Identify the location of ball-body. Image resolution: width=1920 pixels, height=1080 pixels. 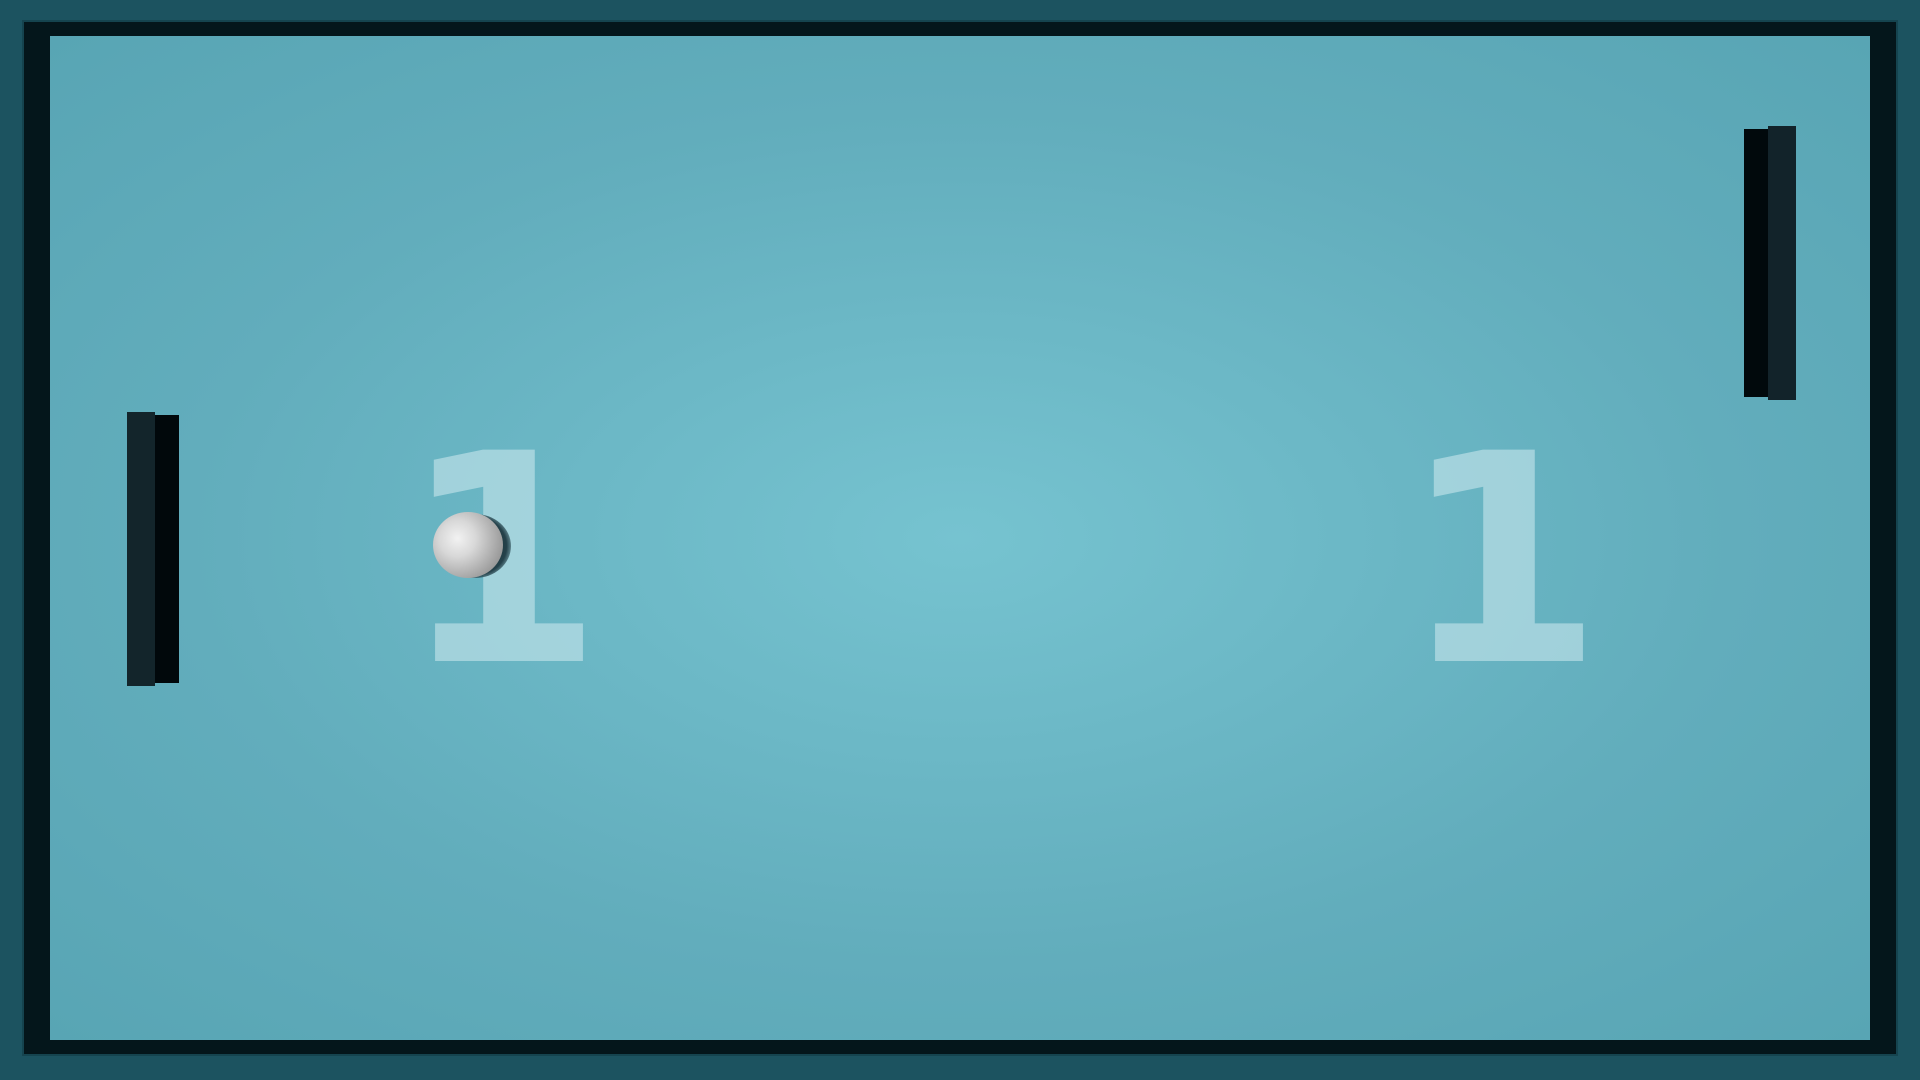
(468, 545).